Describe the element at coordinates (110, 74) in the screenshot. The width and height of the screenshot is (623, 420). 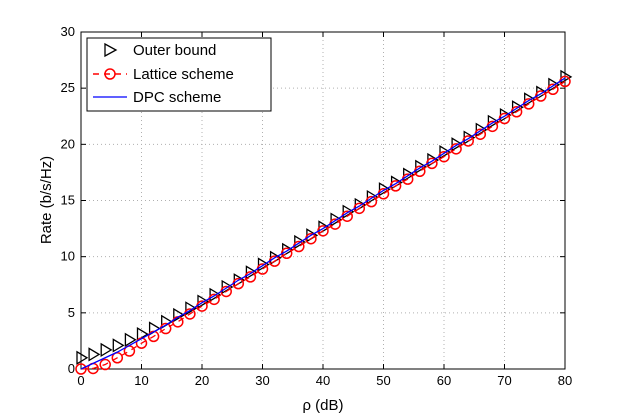
I see `legend-marker-circle-icon` at that location.